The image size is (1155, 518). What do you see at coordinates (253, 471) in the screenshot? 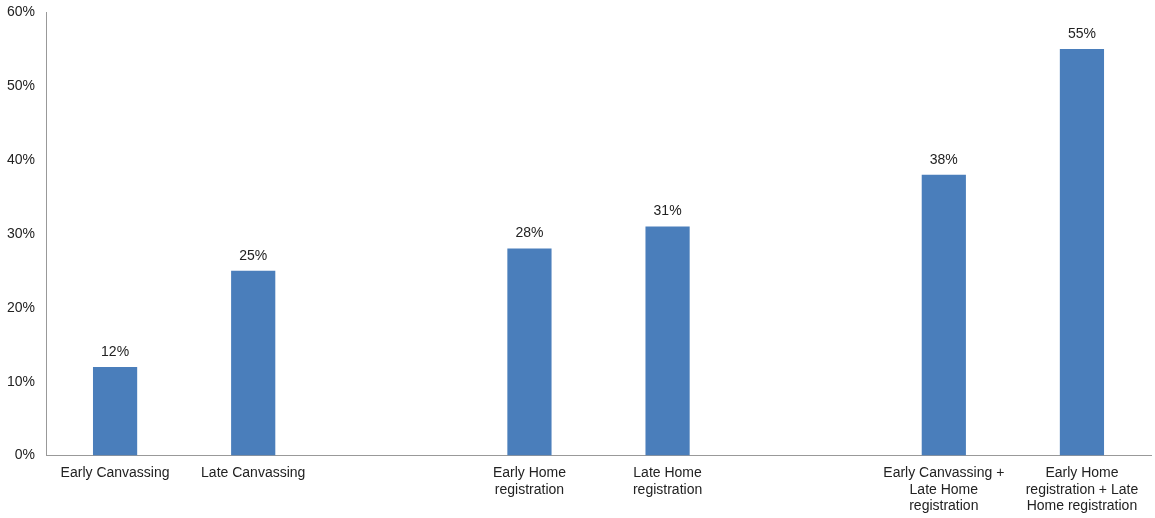
I see `x-tick-label: Late Canvassing` at bounding box center [253, 471].